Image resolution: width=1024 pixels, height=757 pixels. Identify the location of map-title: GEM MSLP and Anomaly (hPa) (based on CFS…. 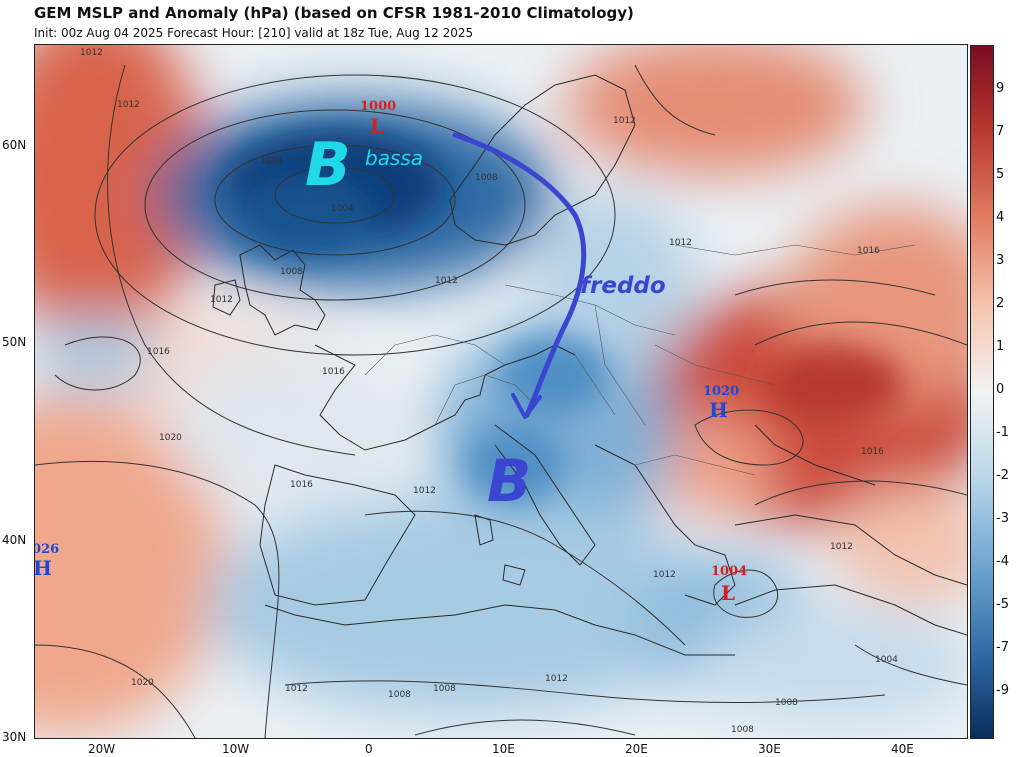
(334, 13).